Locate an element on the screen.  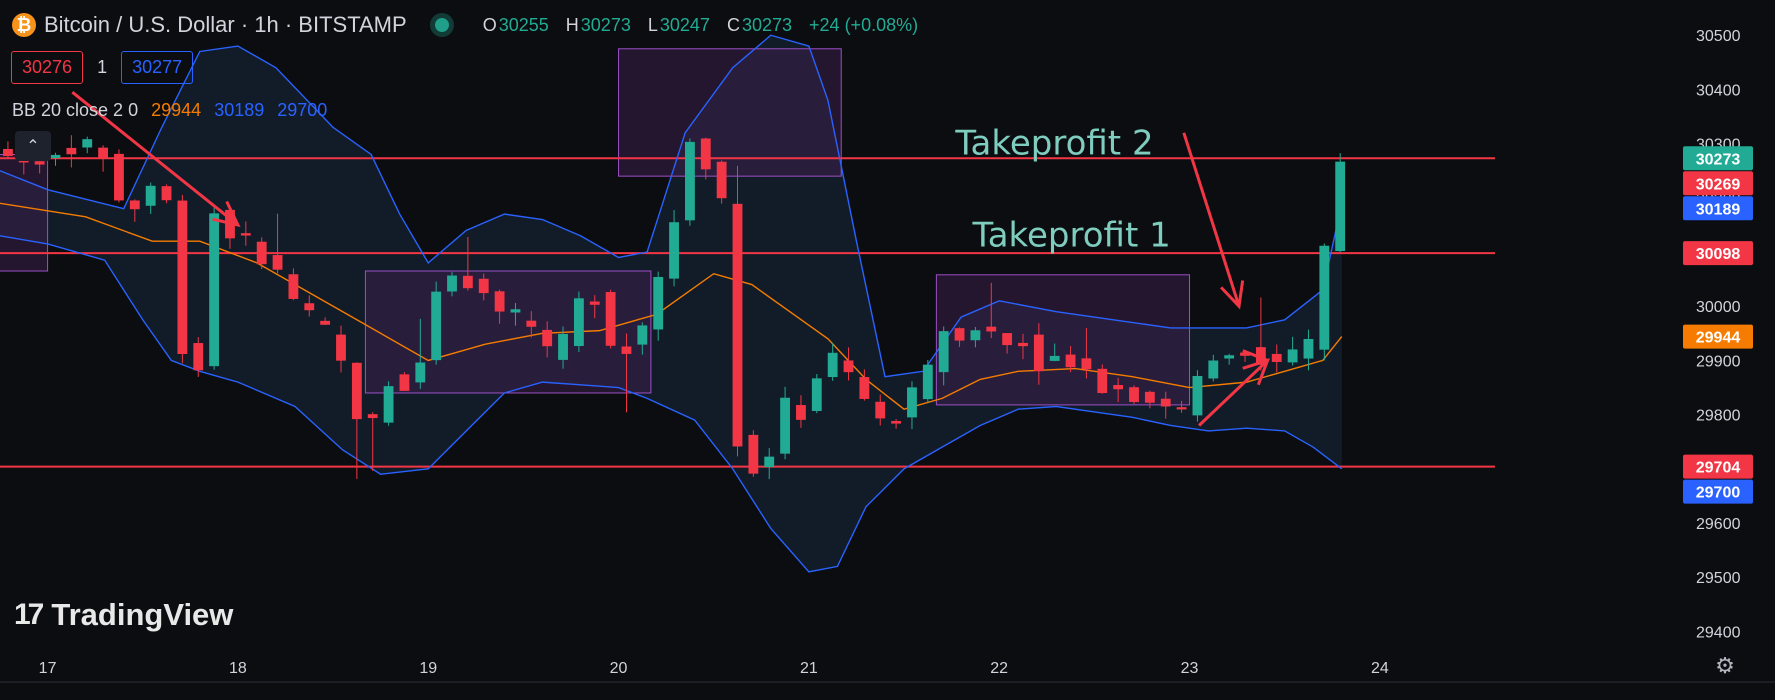
low-value: 30247 is located at coordinates (684, 24).